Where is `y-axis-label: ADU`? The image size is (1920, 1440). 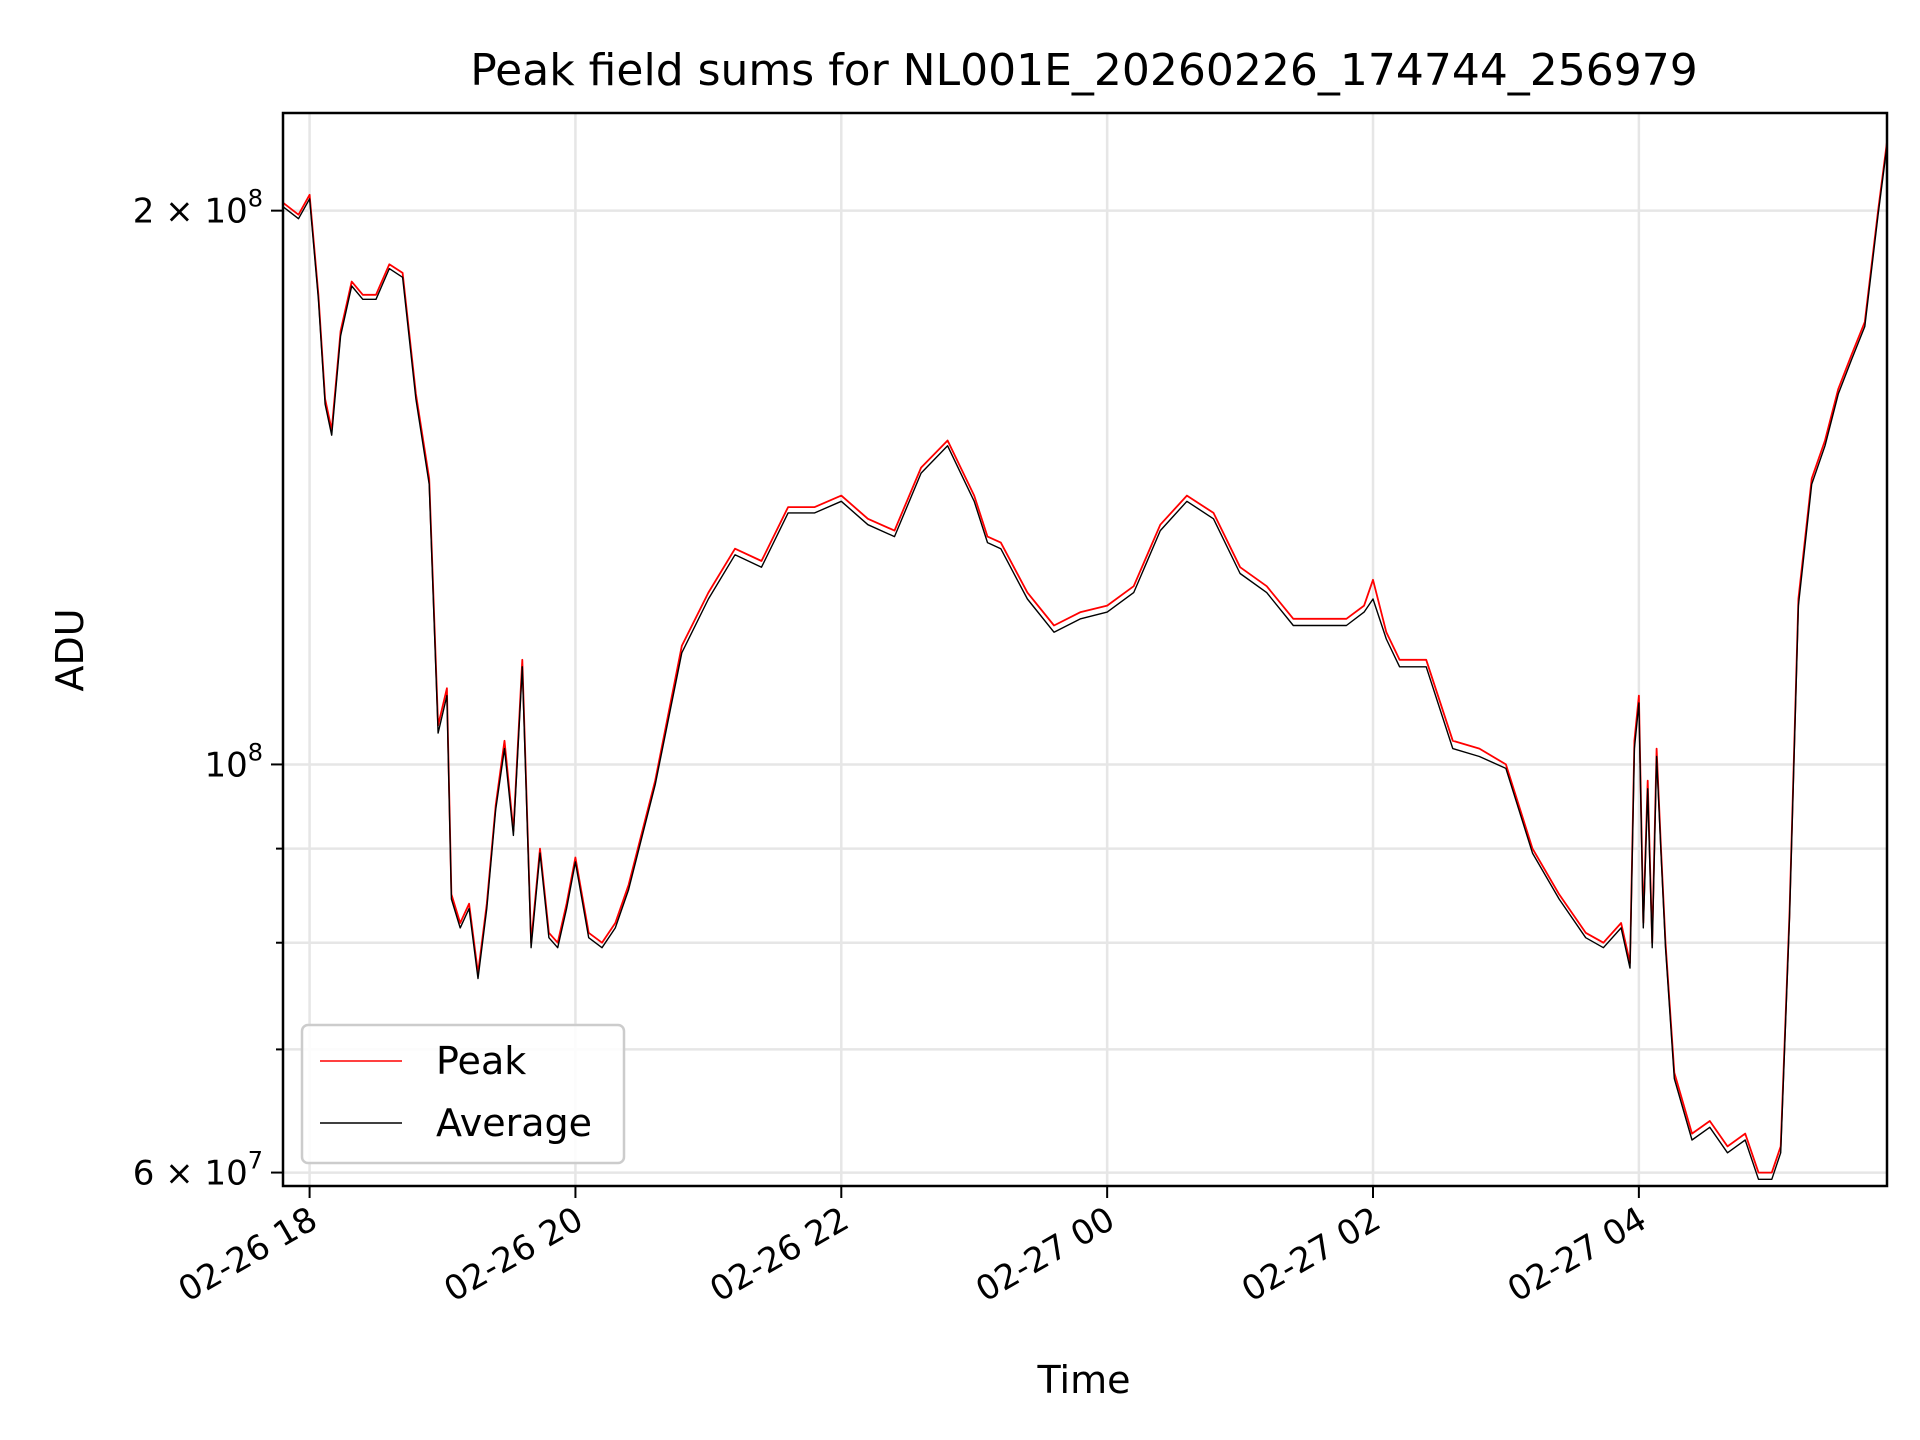 y-axis-label: ADU is located at coordinates (70, 649).